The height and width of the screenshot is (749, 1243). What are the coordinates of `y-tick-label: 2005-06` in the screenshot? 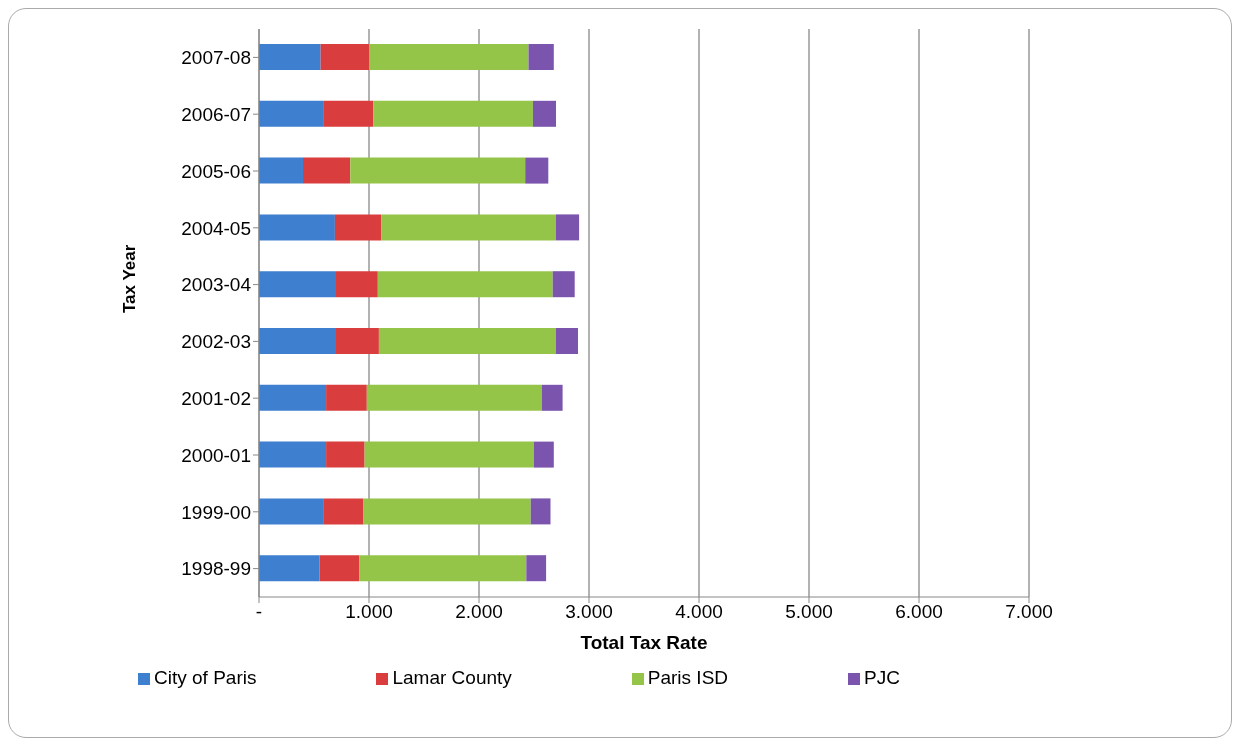 It's located at (216, 171).